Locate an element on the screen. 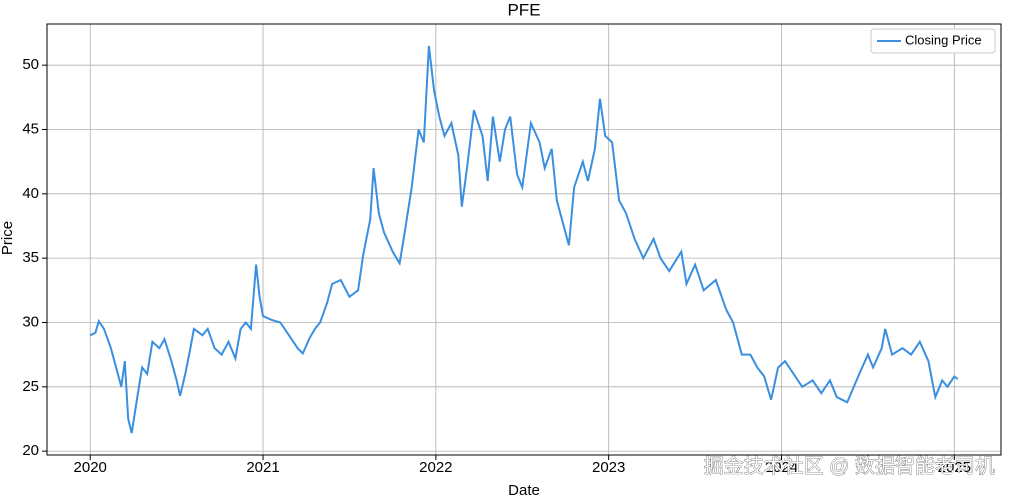  x-tick-label: 2024 is located at coordinates (781, 467).